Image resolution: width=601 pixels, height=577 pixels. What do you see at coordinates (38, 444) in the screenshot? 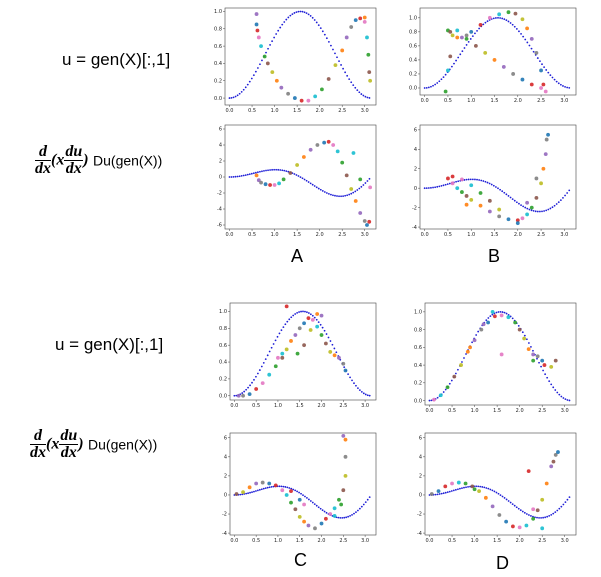
I see `d-dx-fraction: d dx` at bounding box center [38, 444].